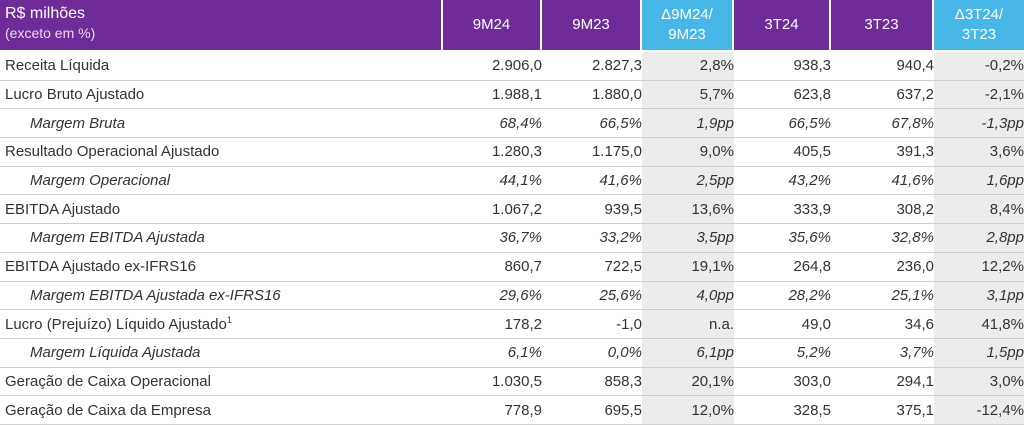 The height and width of the screenshot is (425, 1024). What do you see at coordinates (979, 95) in the screenshot?
I see `table-cell: -2,1%` at bounding box center [979, 95].